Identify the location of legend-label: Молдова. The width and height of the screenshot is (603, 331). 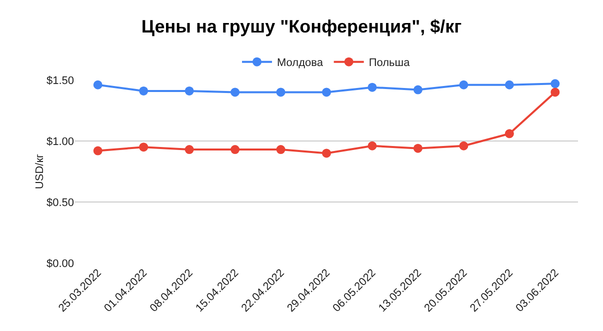
(300, 63).